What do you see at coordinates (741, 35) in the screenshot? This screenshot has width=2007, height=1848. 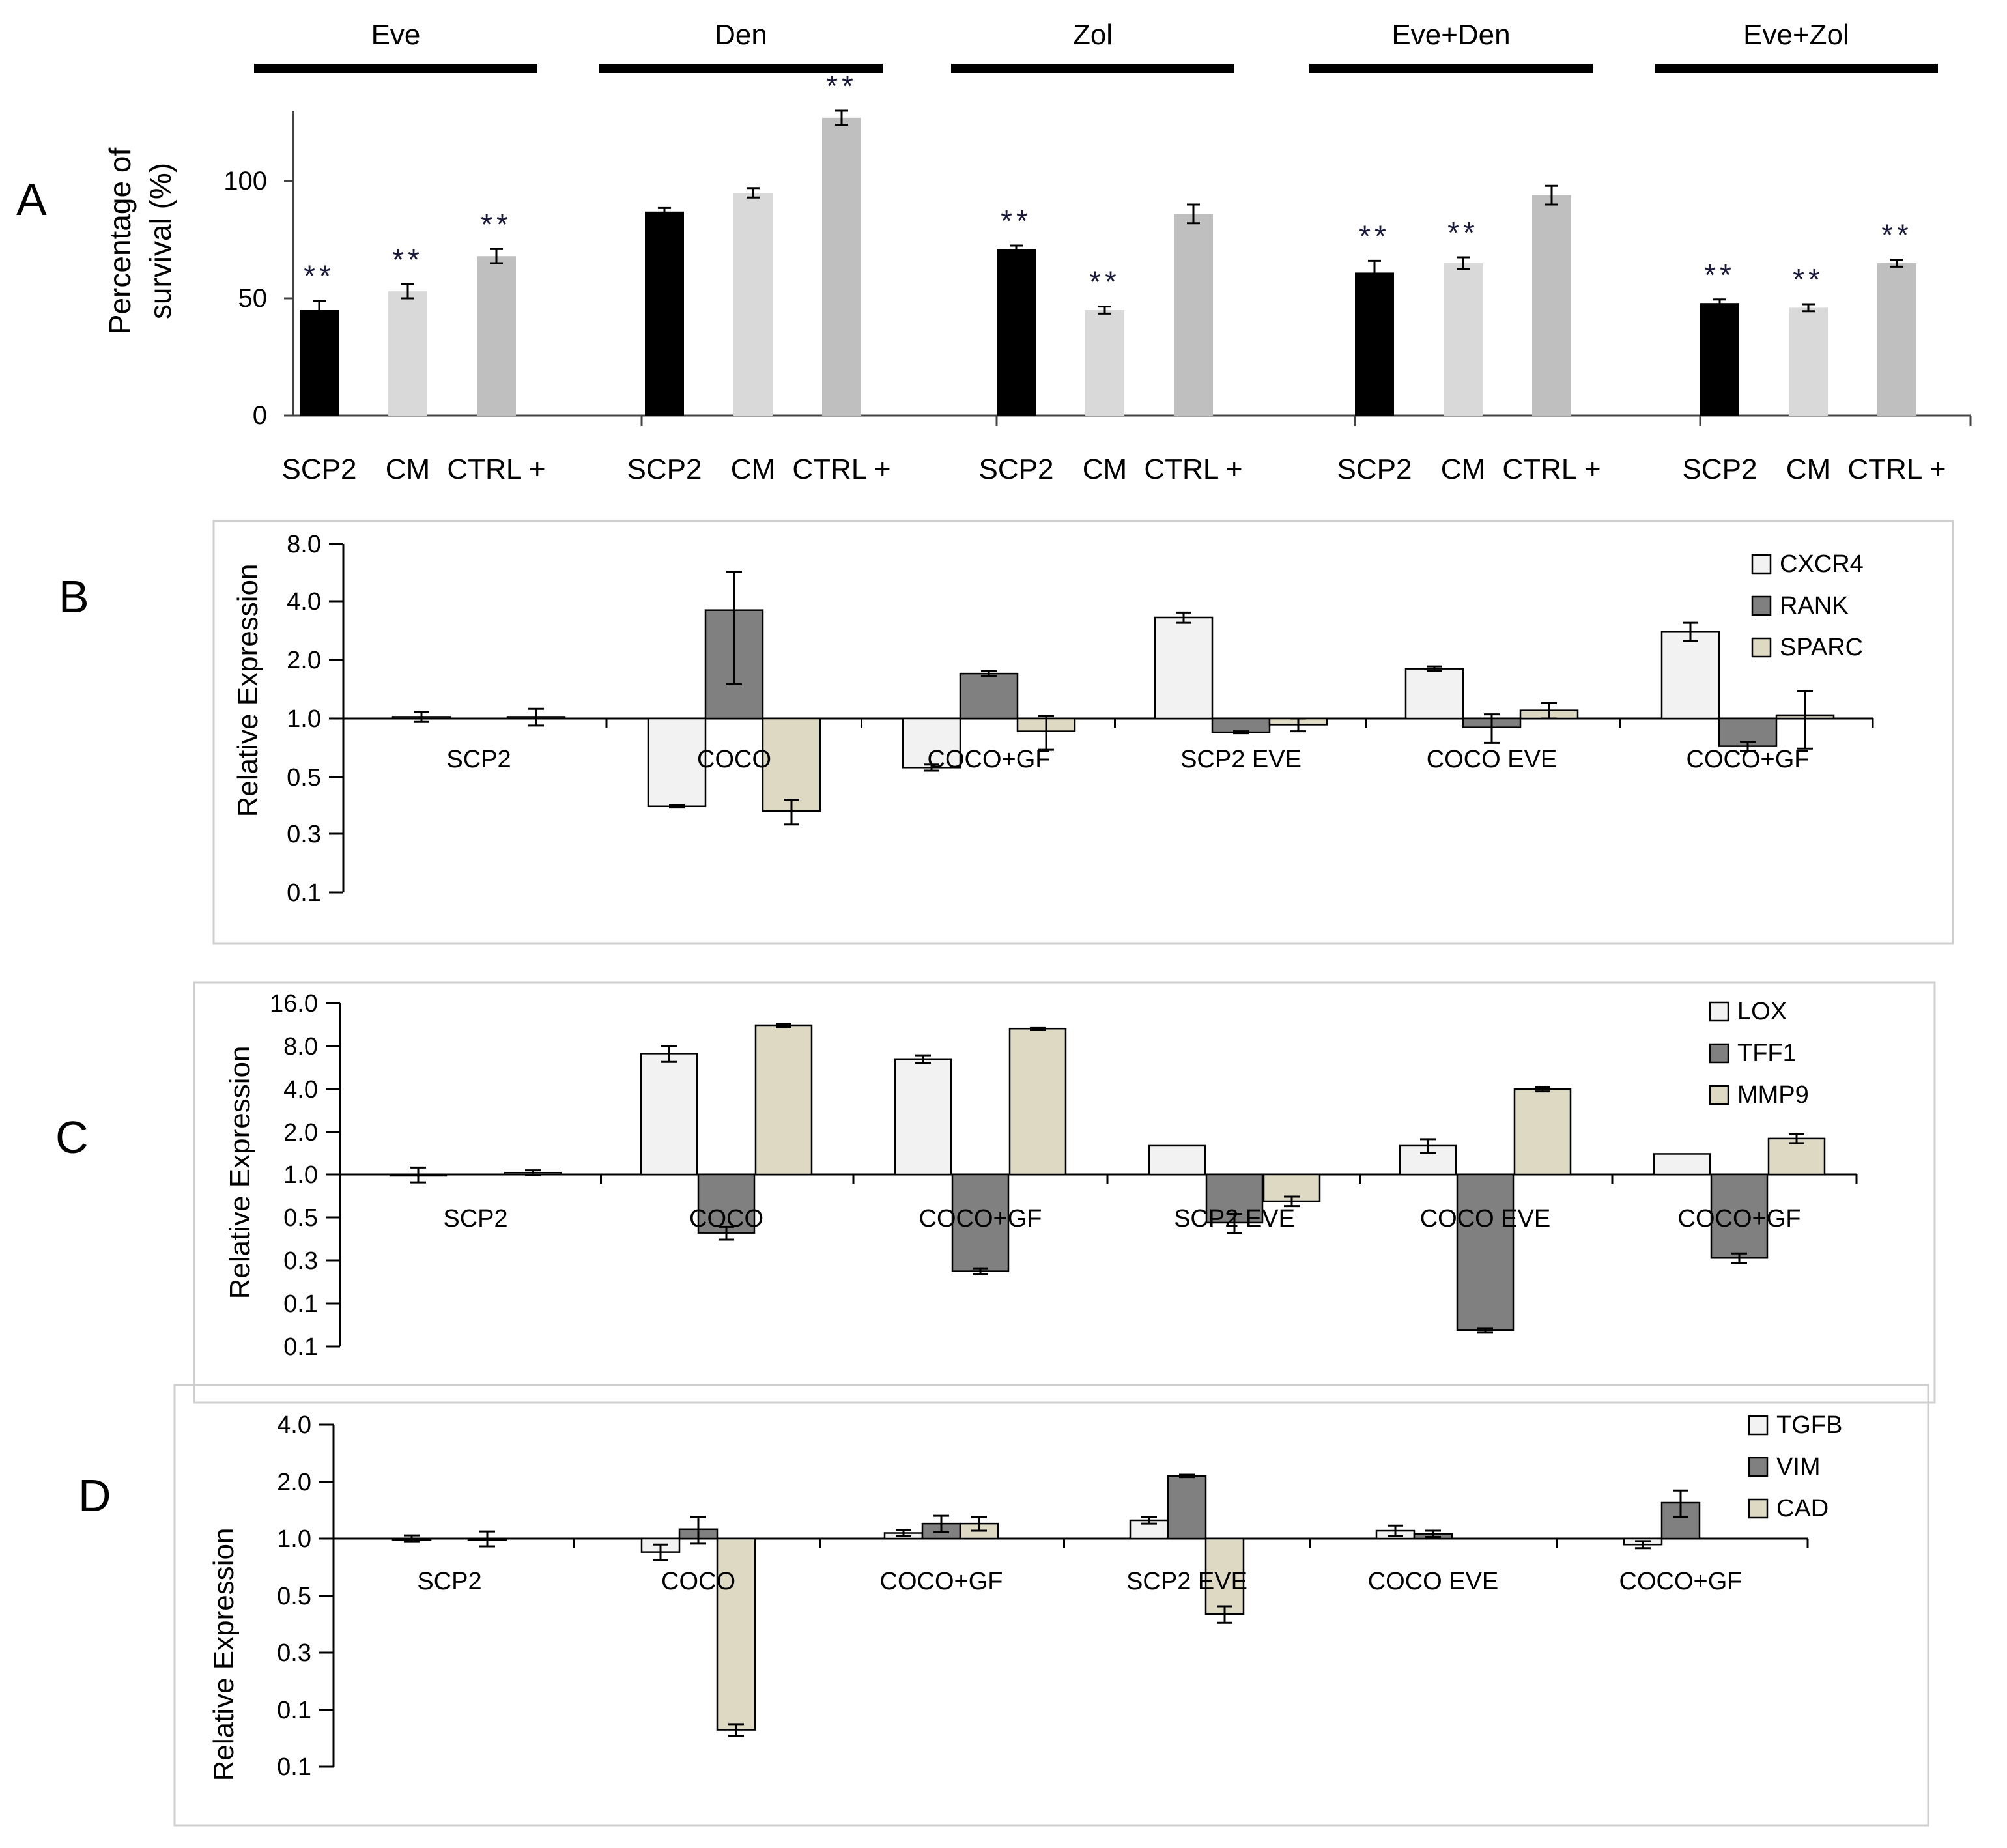 I see `group-label: Den` at bounding box center [741, 35].